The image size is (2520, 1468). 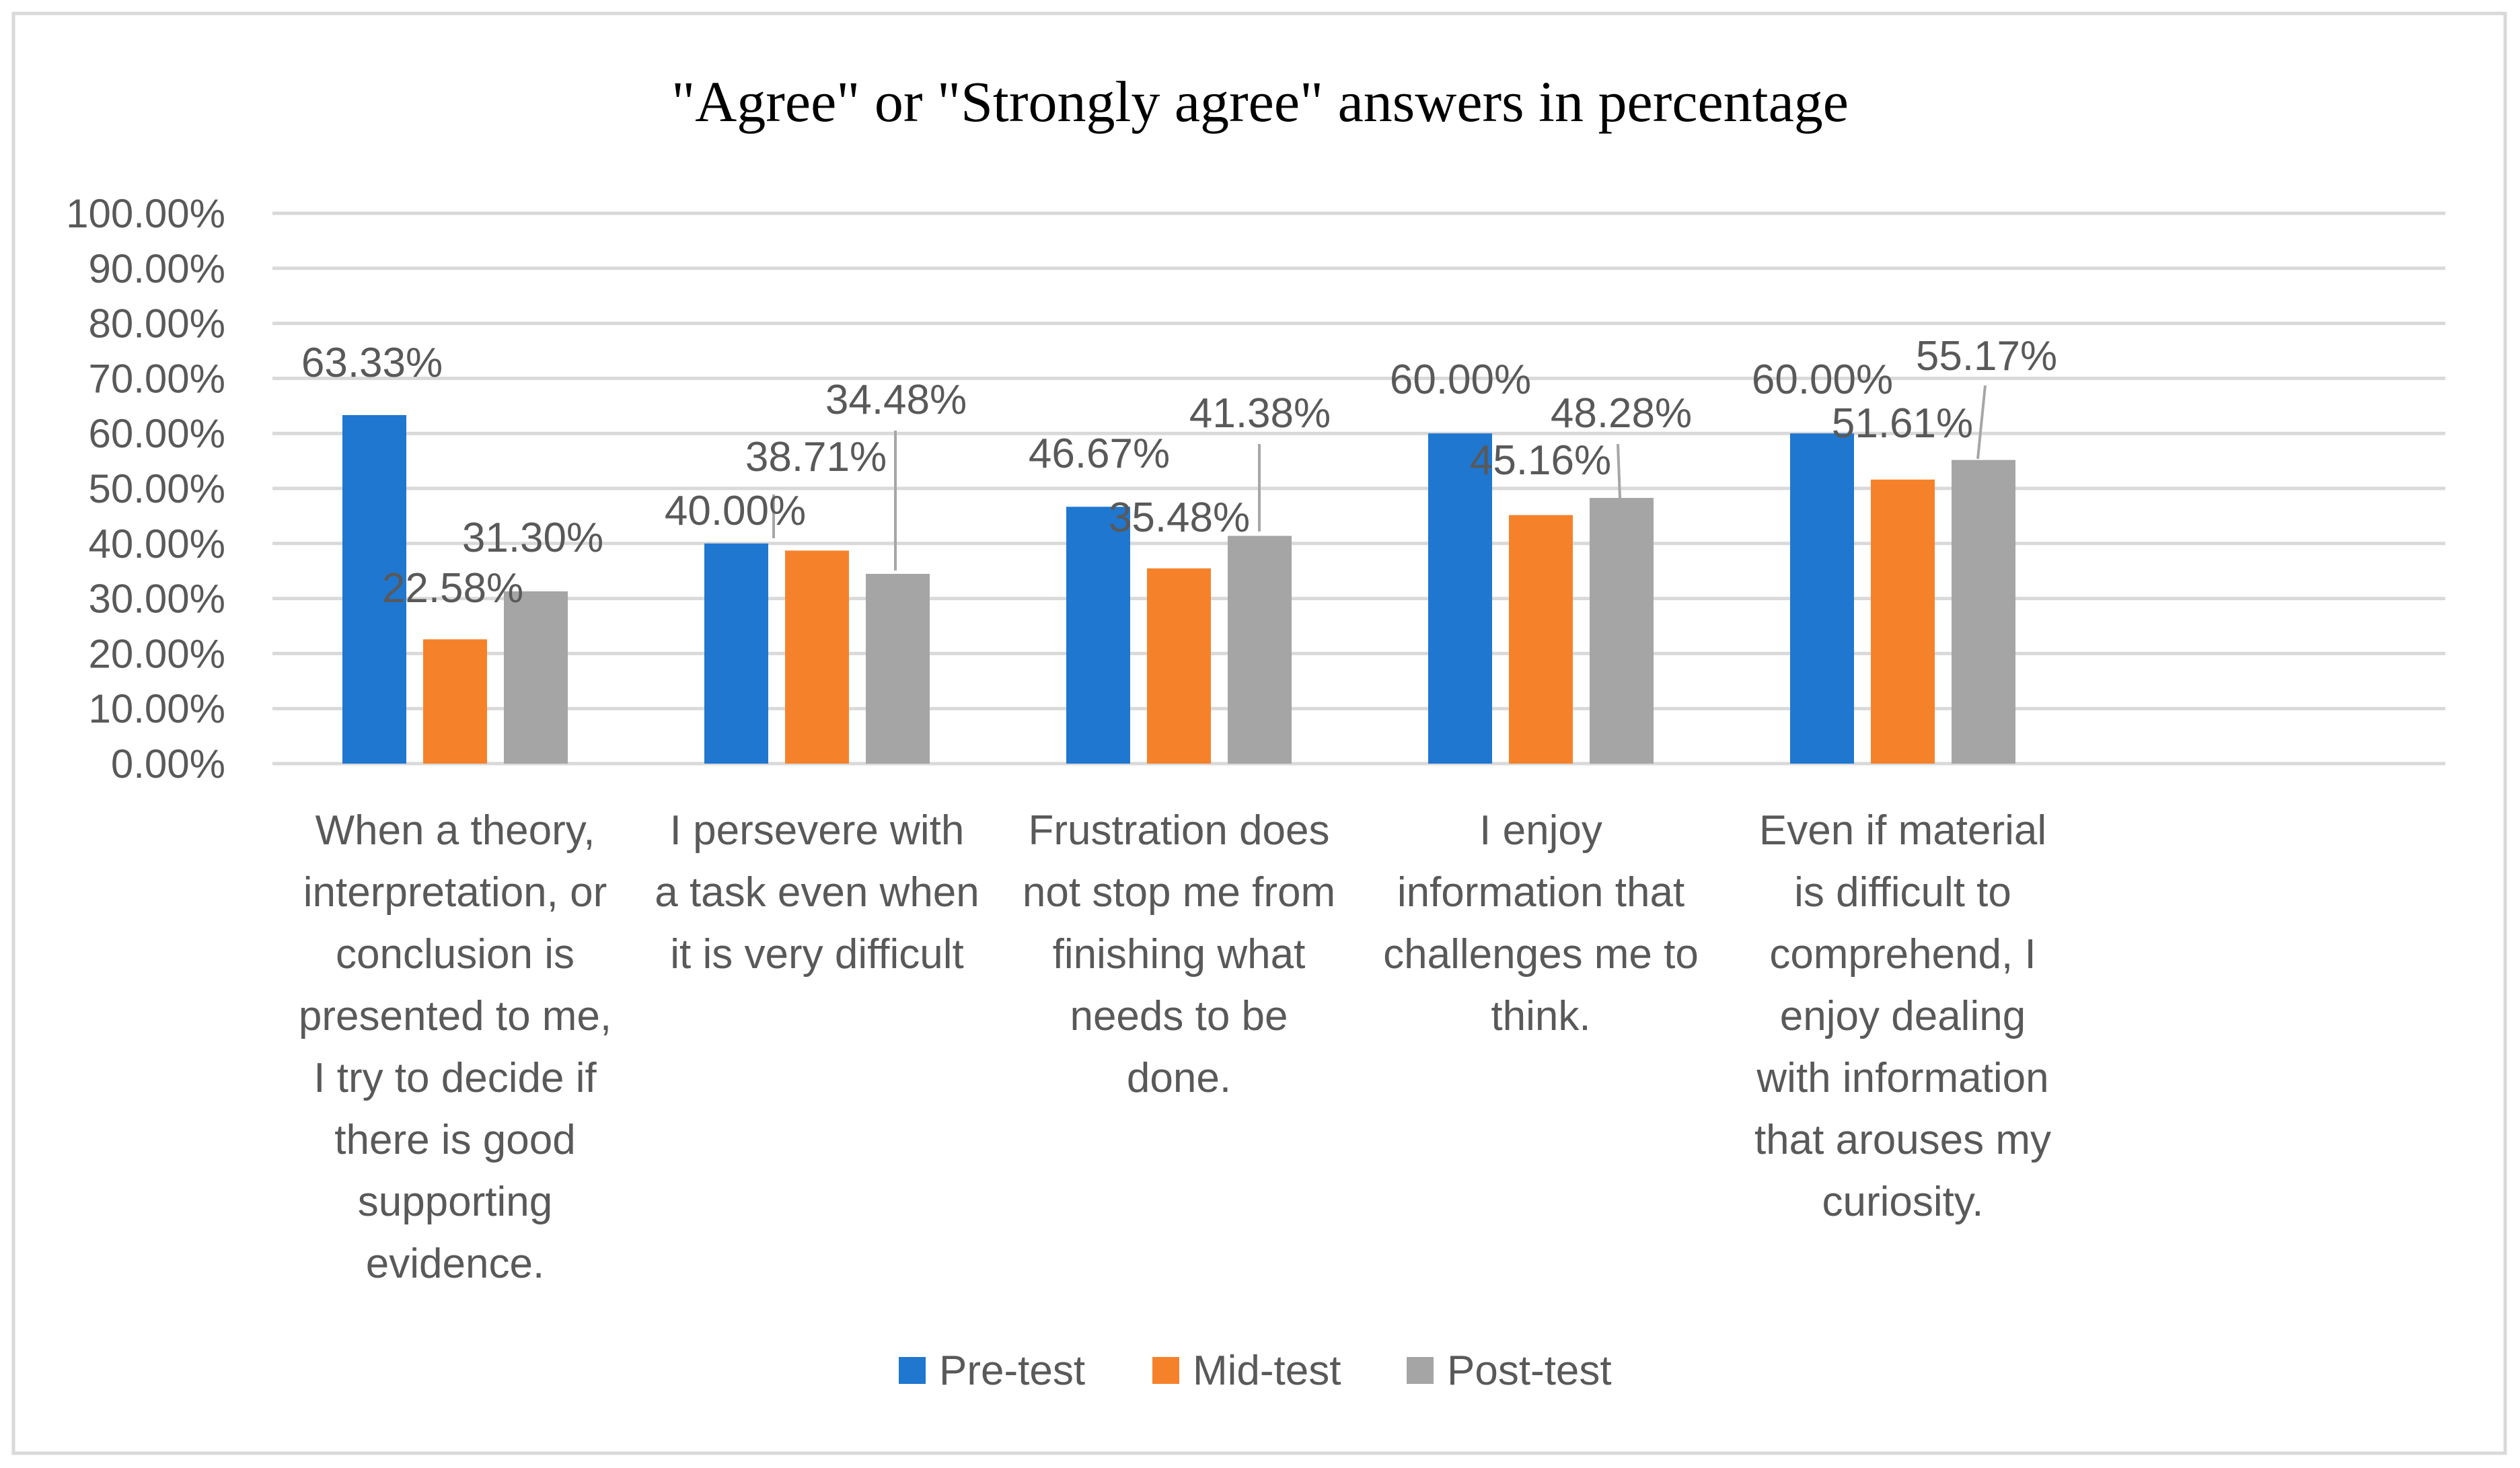 What do you see at coordinates (168, 763) in the screenshot?
I see `y-tick-label: 0.00%` at bounding box center [168, 763].